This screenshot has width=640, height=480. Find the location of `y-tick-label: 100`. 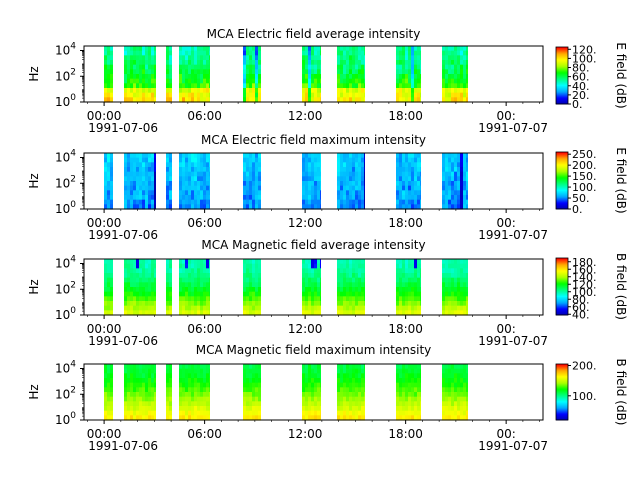

y-tick-label: 100 is located at coordinates (65, 314).